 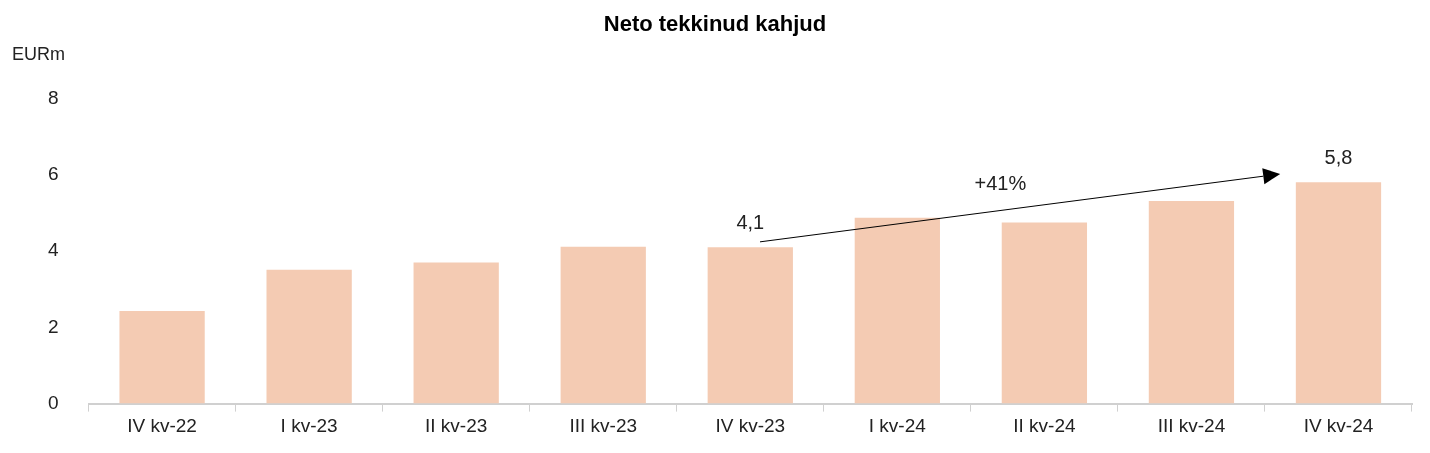 I want to click on chart-title: Neto tekkinud kahjud, so click(x=715, y=24).